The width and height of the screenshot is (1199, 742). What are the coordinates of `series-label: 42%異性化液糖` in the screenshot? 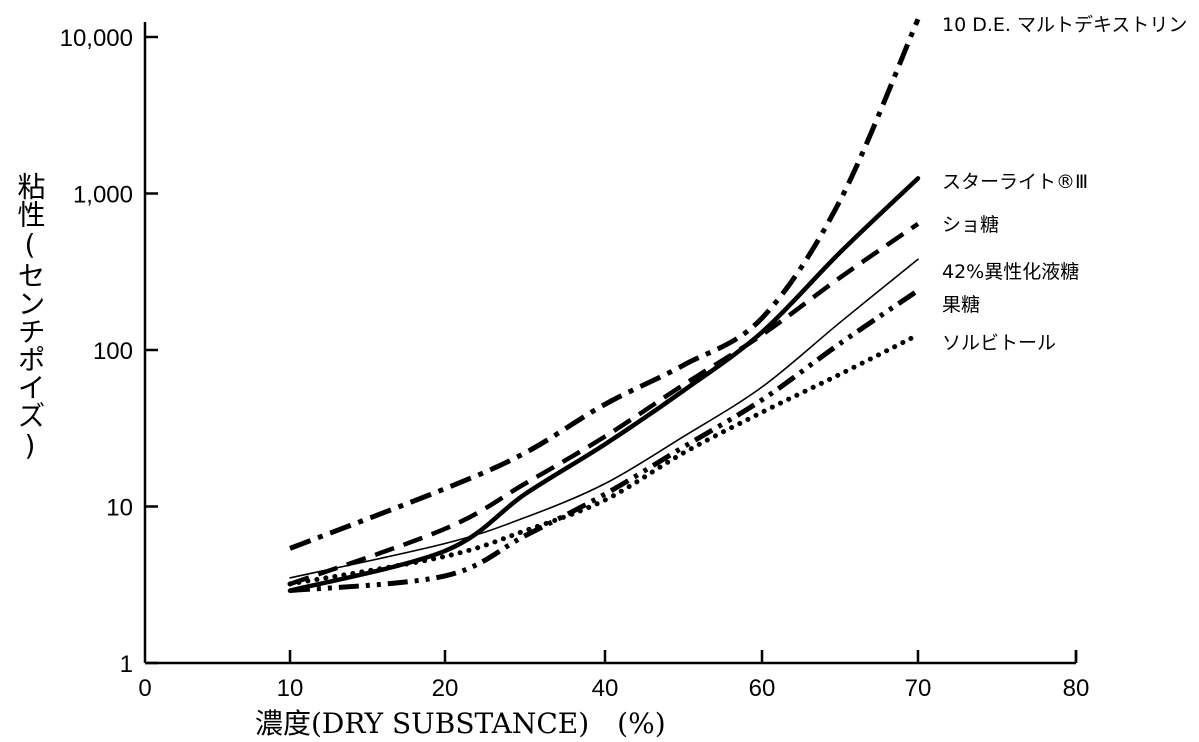 It's located at (1010, 272).